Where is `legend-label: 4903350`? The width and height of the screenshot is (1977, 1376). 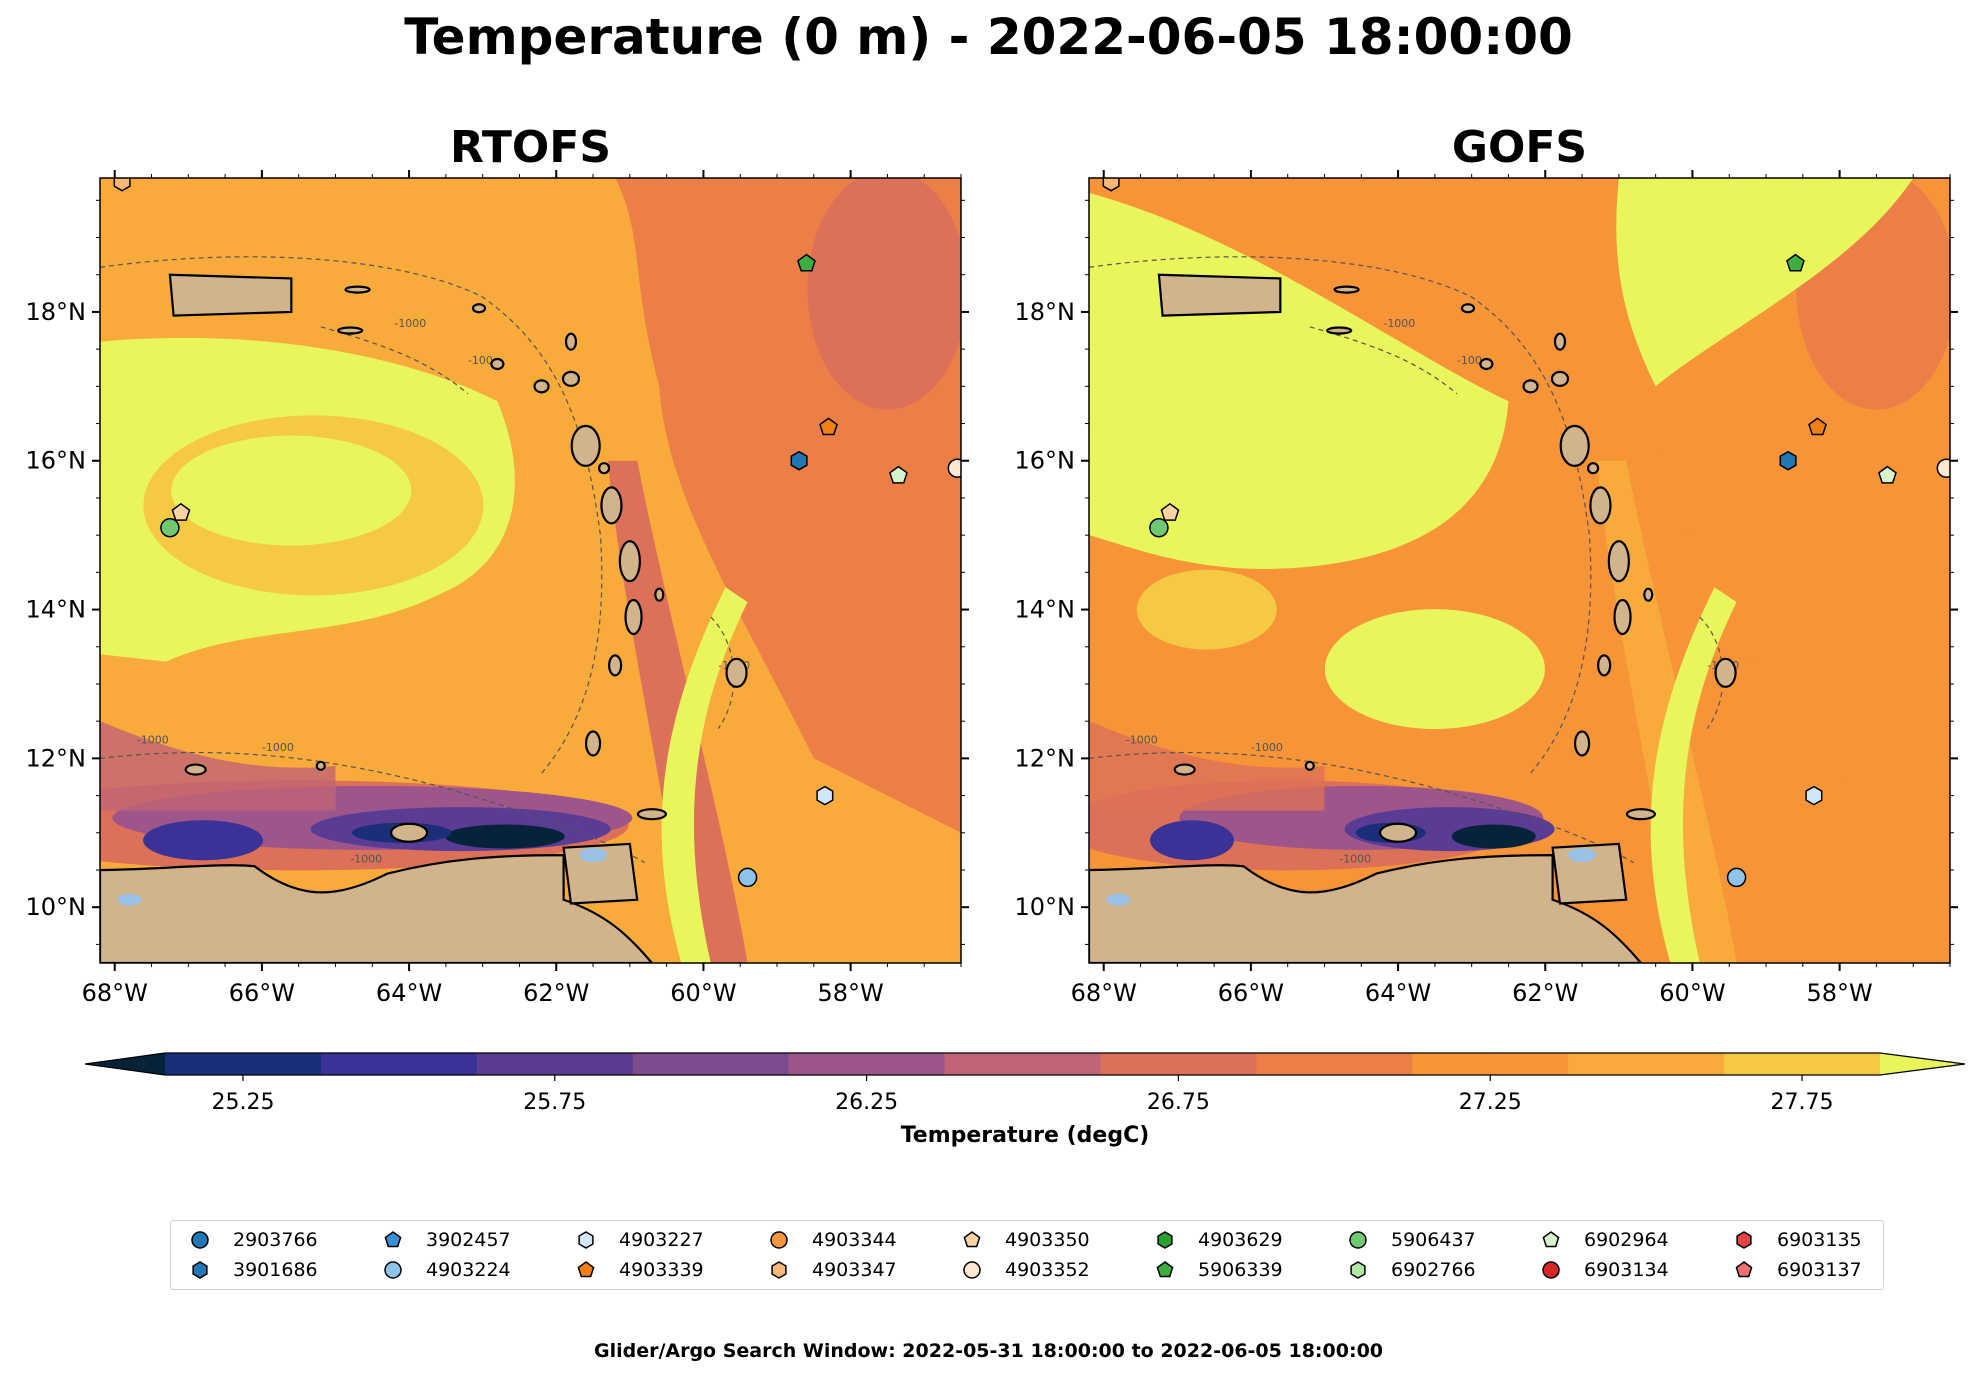 legend-label: 4903350 is located at coordinates (1047, 1240).